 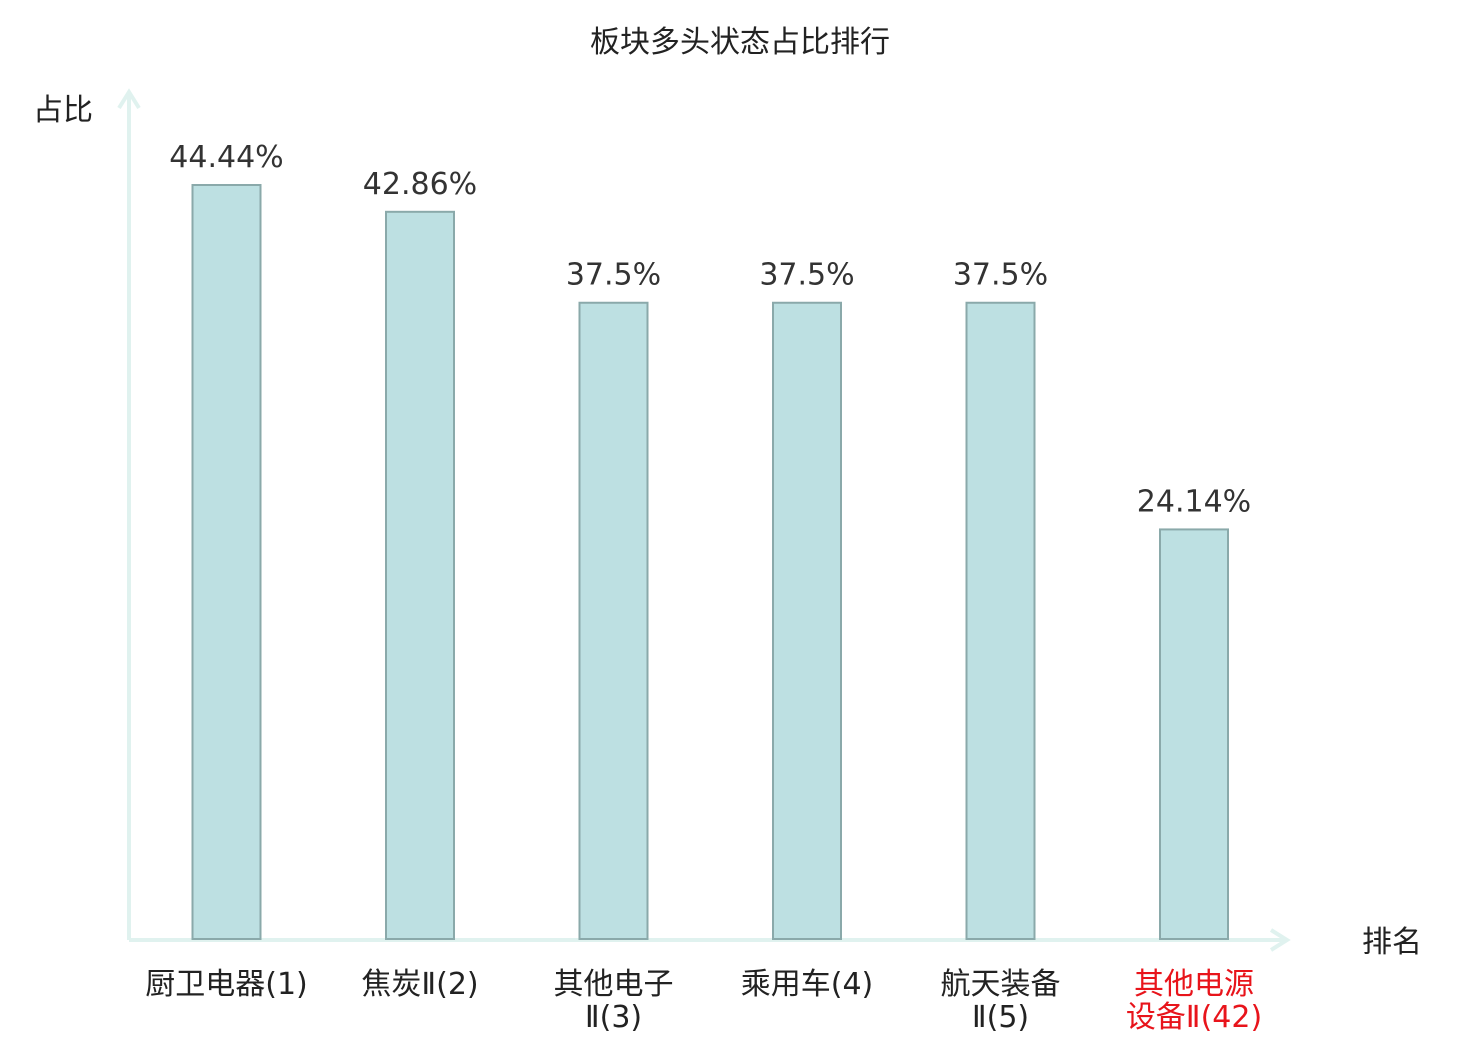 I want to click on category-tick-label-line: 乘用车(4), so click(x=807, y=984).